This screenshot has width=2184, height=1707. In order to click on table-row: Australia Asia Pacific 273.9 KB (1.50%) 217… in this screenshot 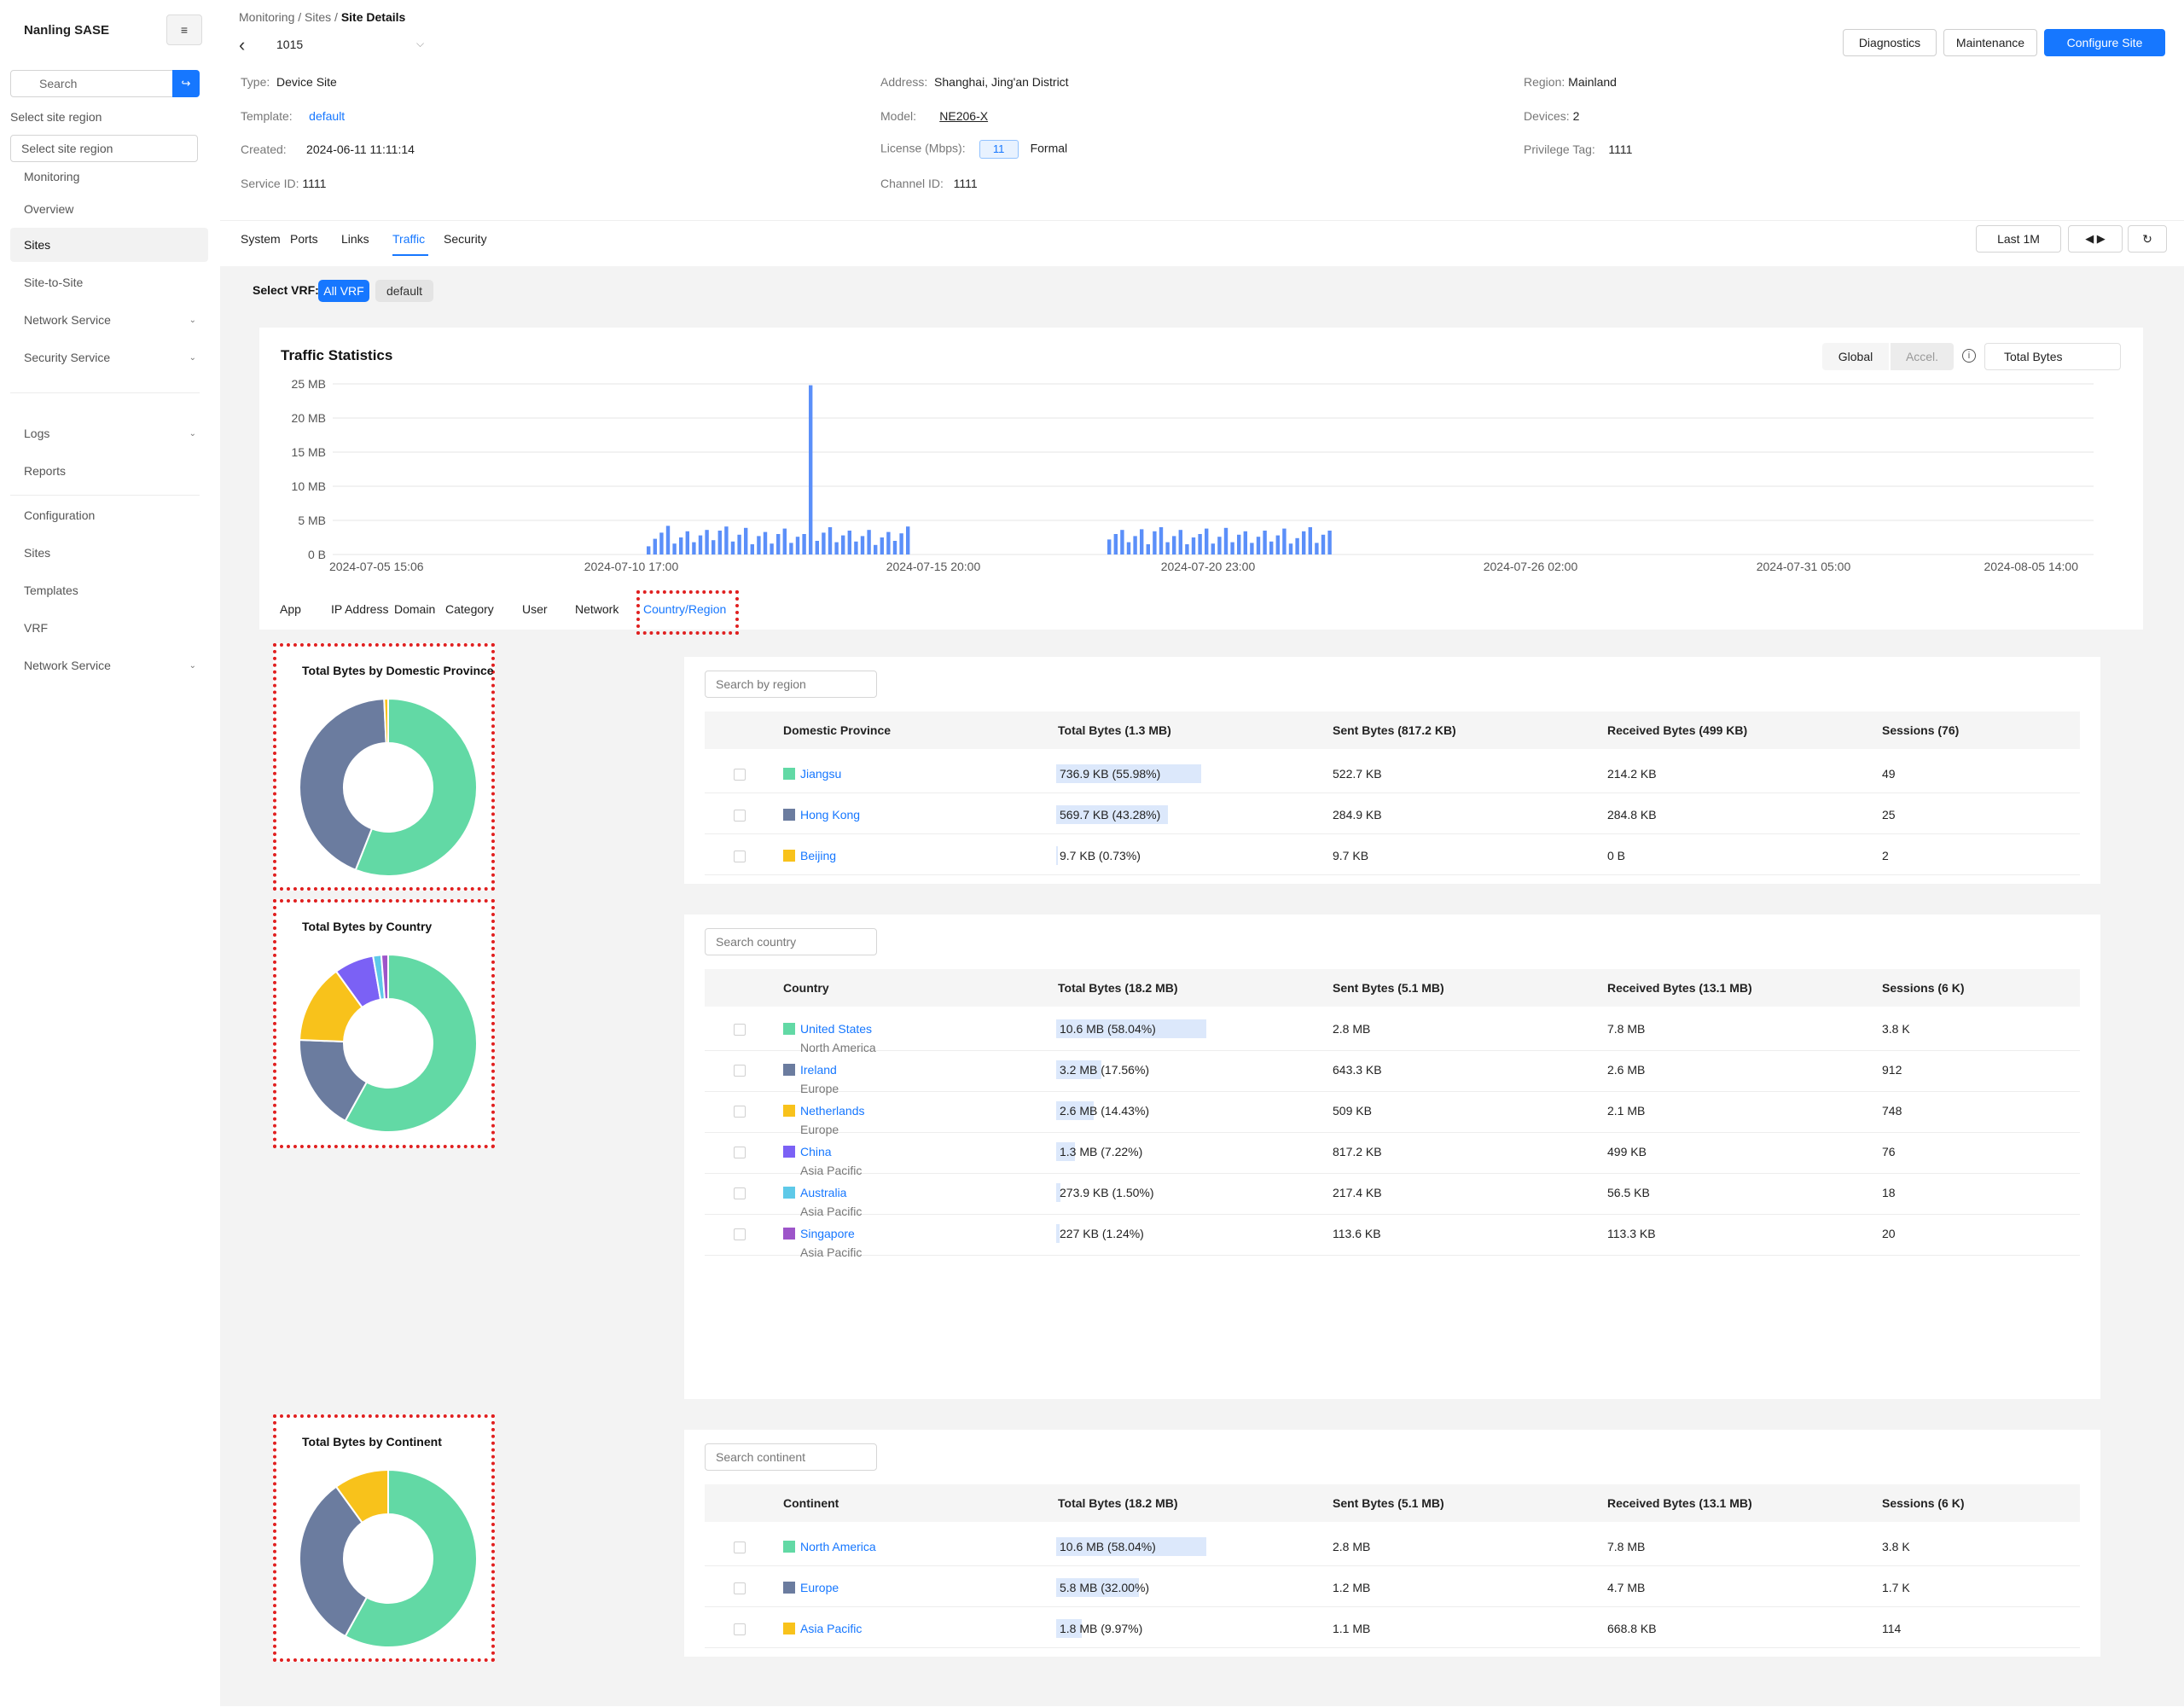, I will do `click(1392, 1196)`.